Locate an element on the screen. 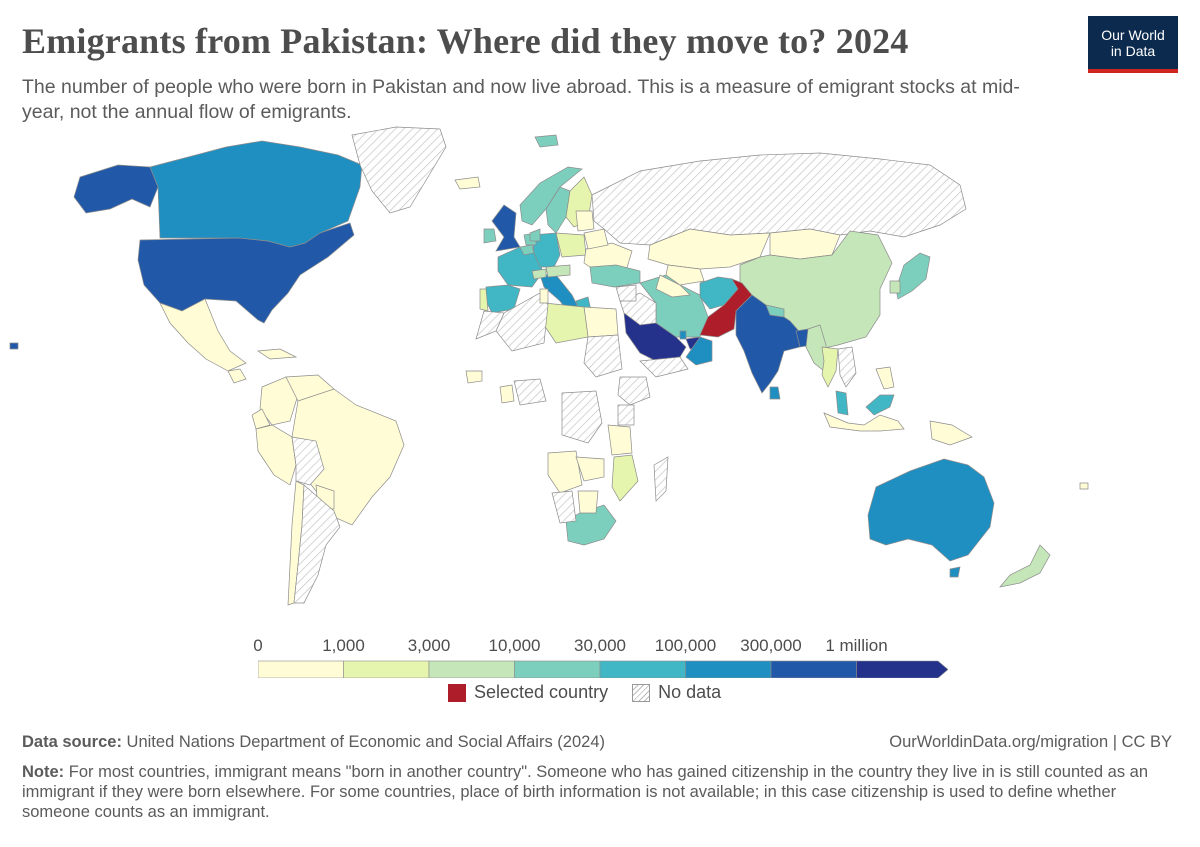  country-philippines: Philippines is located at coordinates (885, 378).